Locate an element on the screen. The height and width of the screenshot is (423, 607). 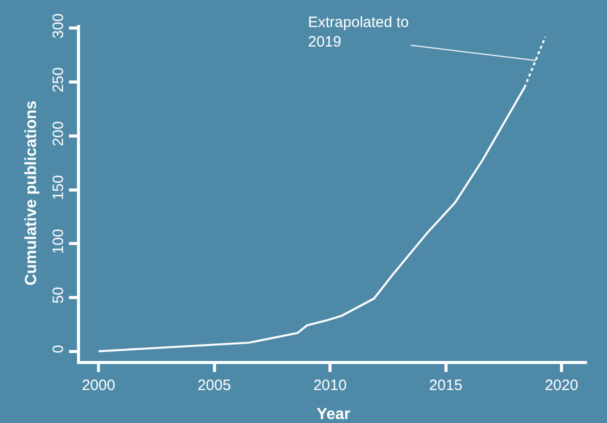
x-tick-label: 2020 is located at coordinates (561, 385).